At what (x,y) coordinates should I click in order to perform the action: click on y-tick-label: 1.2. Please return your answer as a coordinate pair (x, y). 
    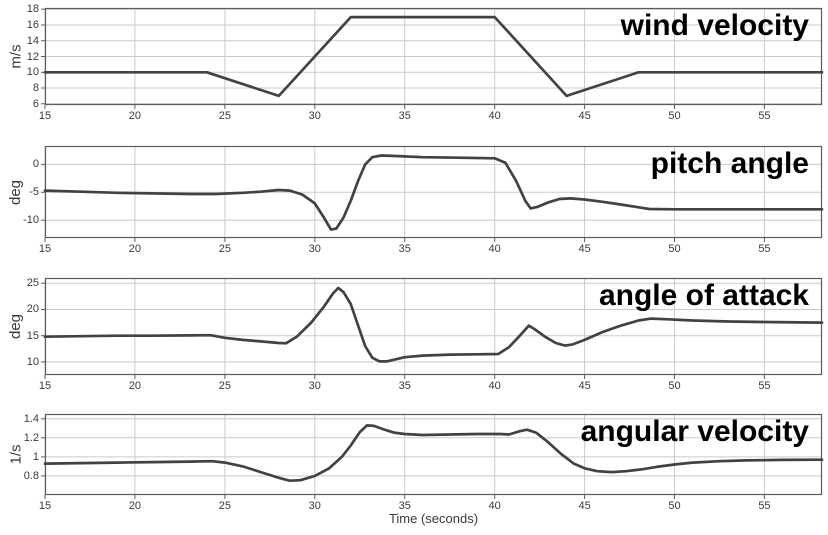
    Looking at the image, I should click on (31, 437).